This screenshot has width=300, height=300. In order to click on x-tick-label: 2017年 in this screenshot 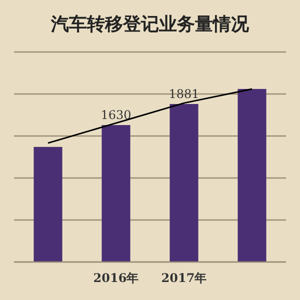, I will do `click(184, 278)`.